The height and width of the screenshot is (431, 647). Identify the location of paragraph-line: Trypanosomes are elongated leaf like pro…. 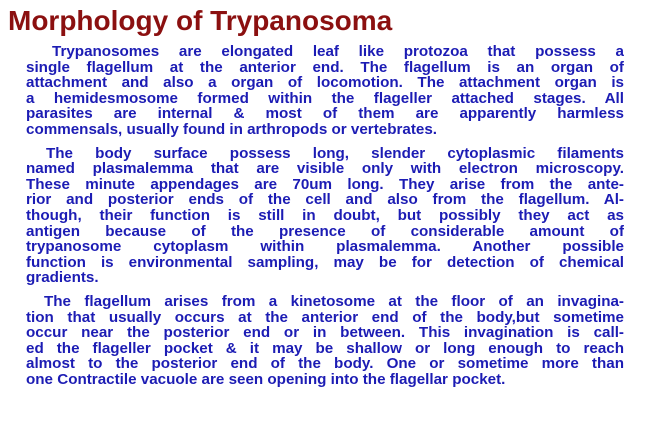
(338, 52).